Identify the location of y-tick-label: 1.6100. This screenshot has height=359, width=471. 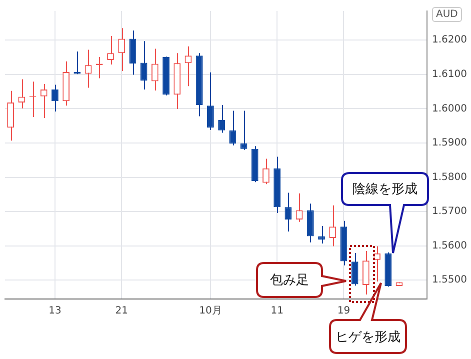
(449, 74).